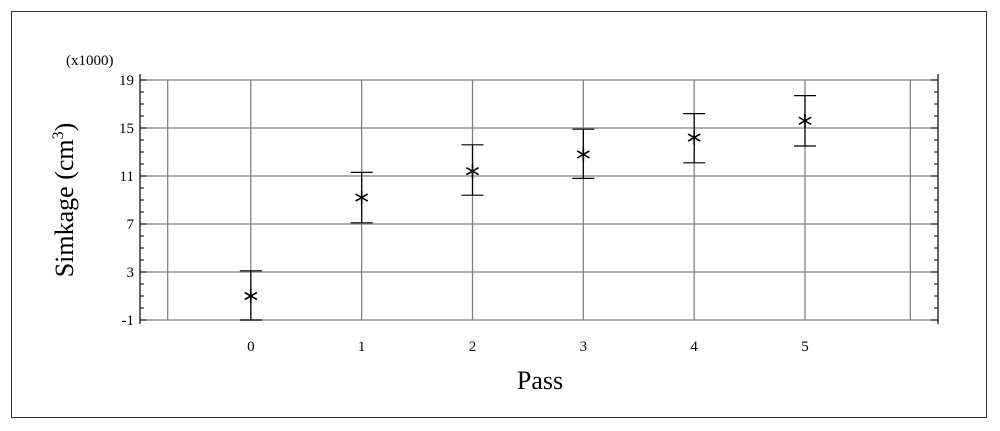  Describe the element at coordinates (58, 135) in the screenshot. I see `y-axis-title-superscript: 3` at that location.